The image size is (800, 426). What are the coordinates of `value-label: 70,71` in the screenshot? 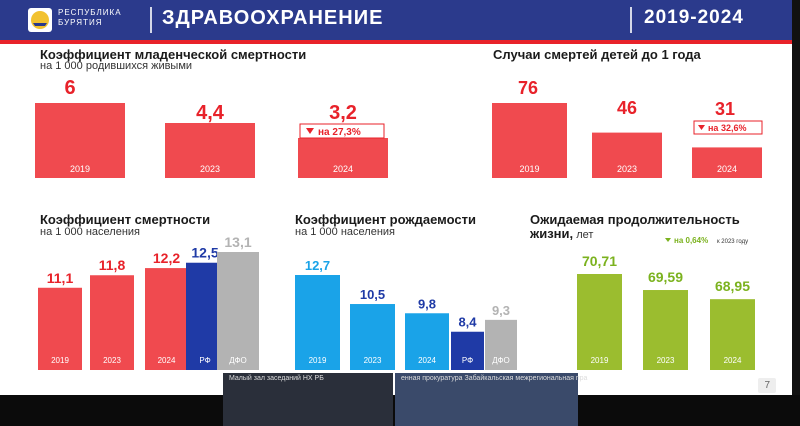 It's located at (599, 261).